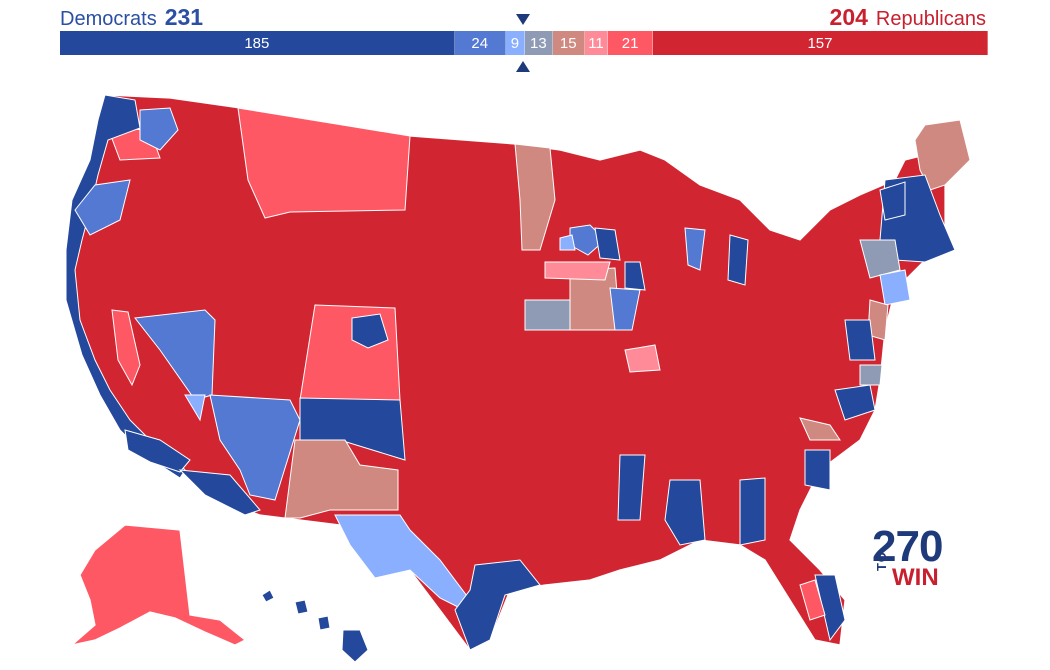 This screenshot has width=1050, height=670. I want to click on region-montana-likely-rep, so click(324, 163).